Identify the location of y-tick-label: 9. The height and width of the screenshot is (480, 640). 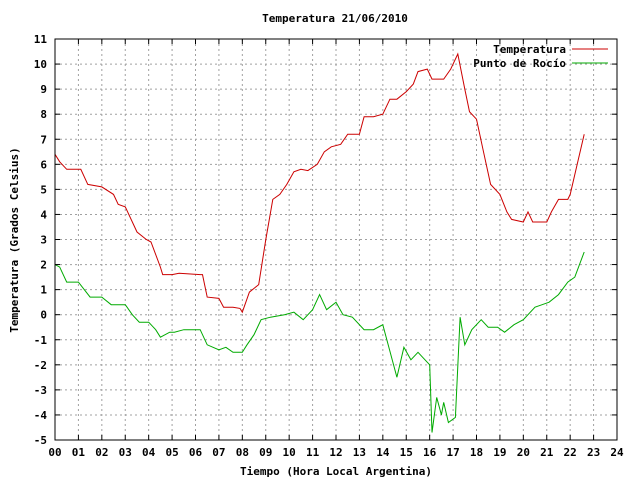
(43, 89).